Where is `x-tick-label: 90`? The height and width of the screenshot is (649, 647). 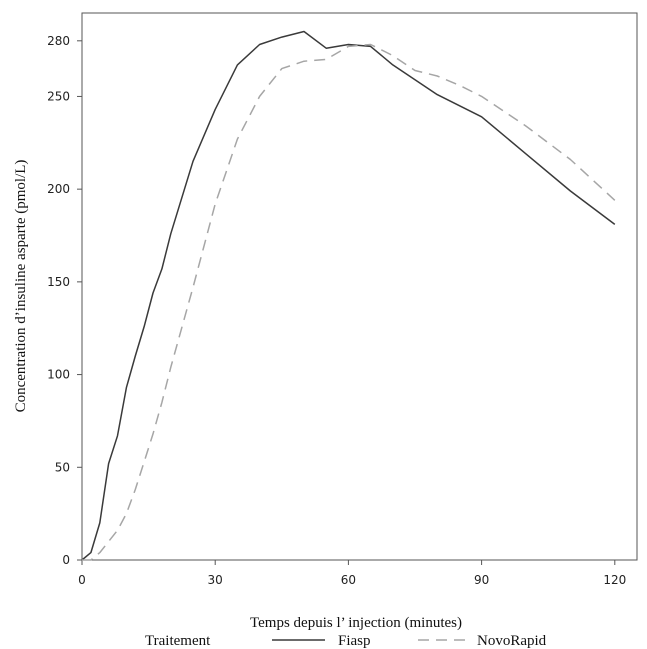 x-tick-label: 90 is located at coordinates (481, 580).